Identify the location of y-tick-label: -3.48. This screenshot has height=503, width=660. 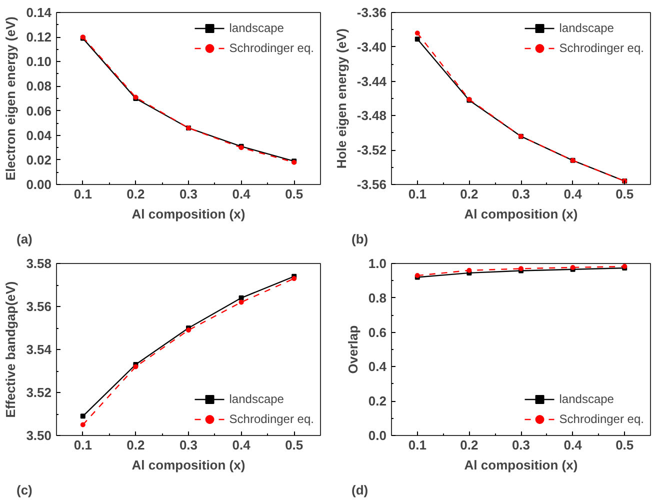
(371, 116).